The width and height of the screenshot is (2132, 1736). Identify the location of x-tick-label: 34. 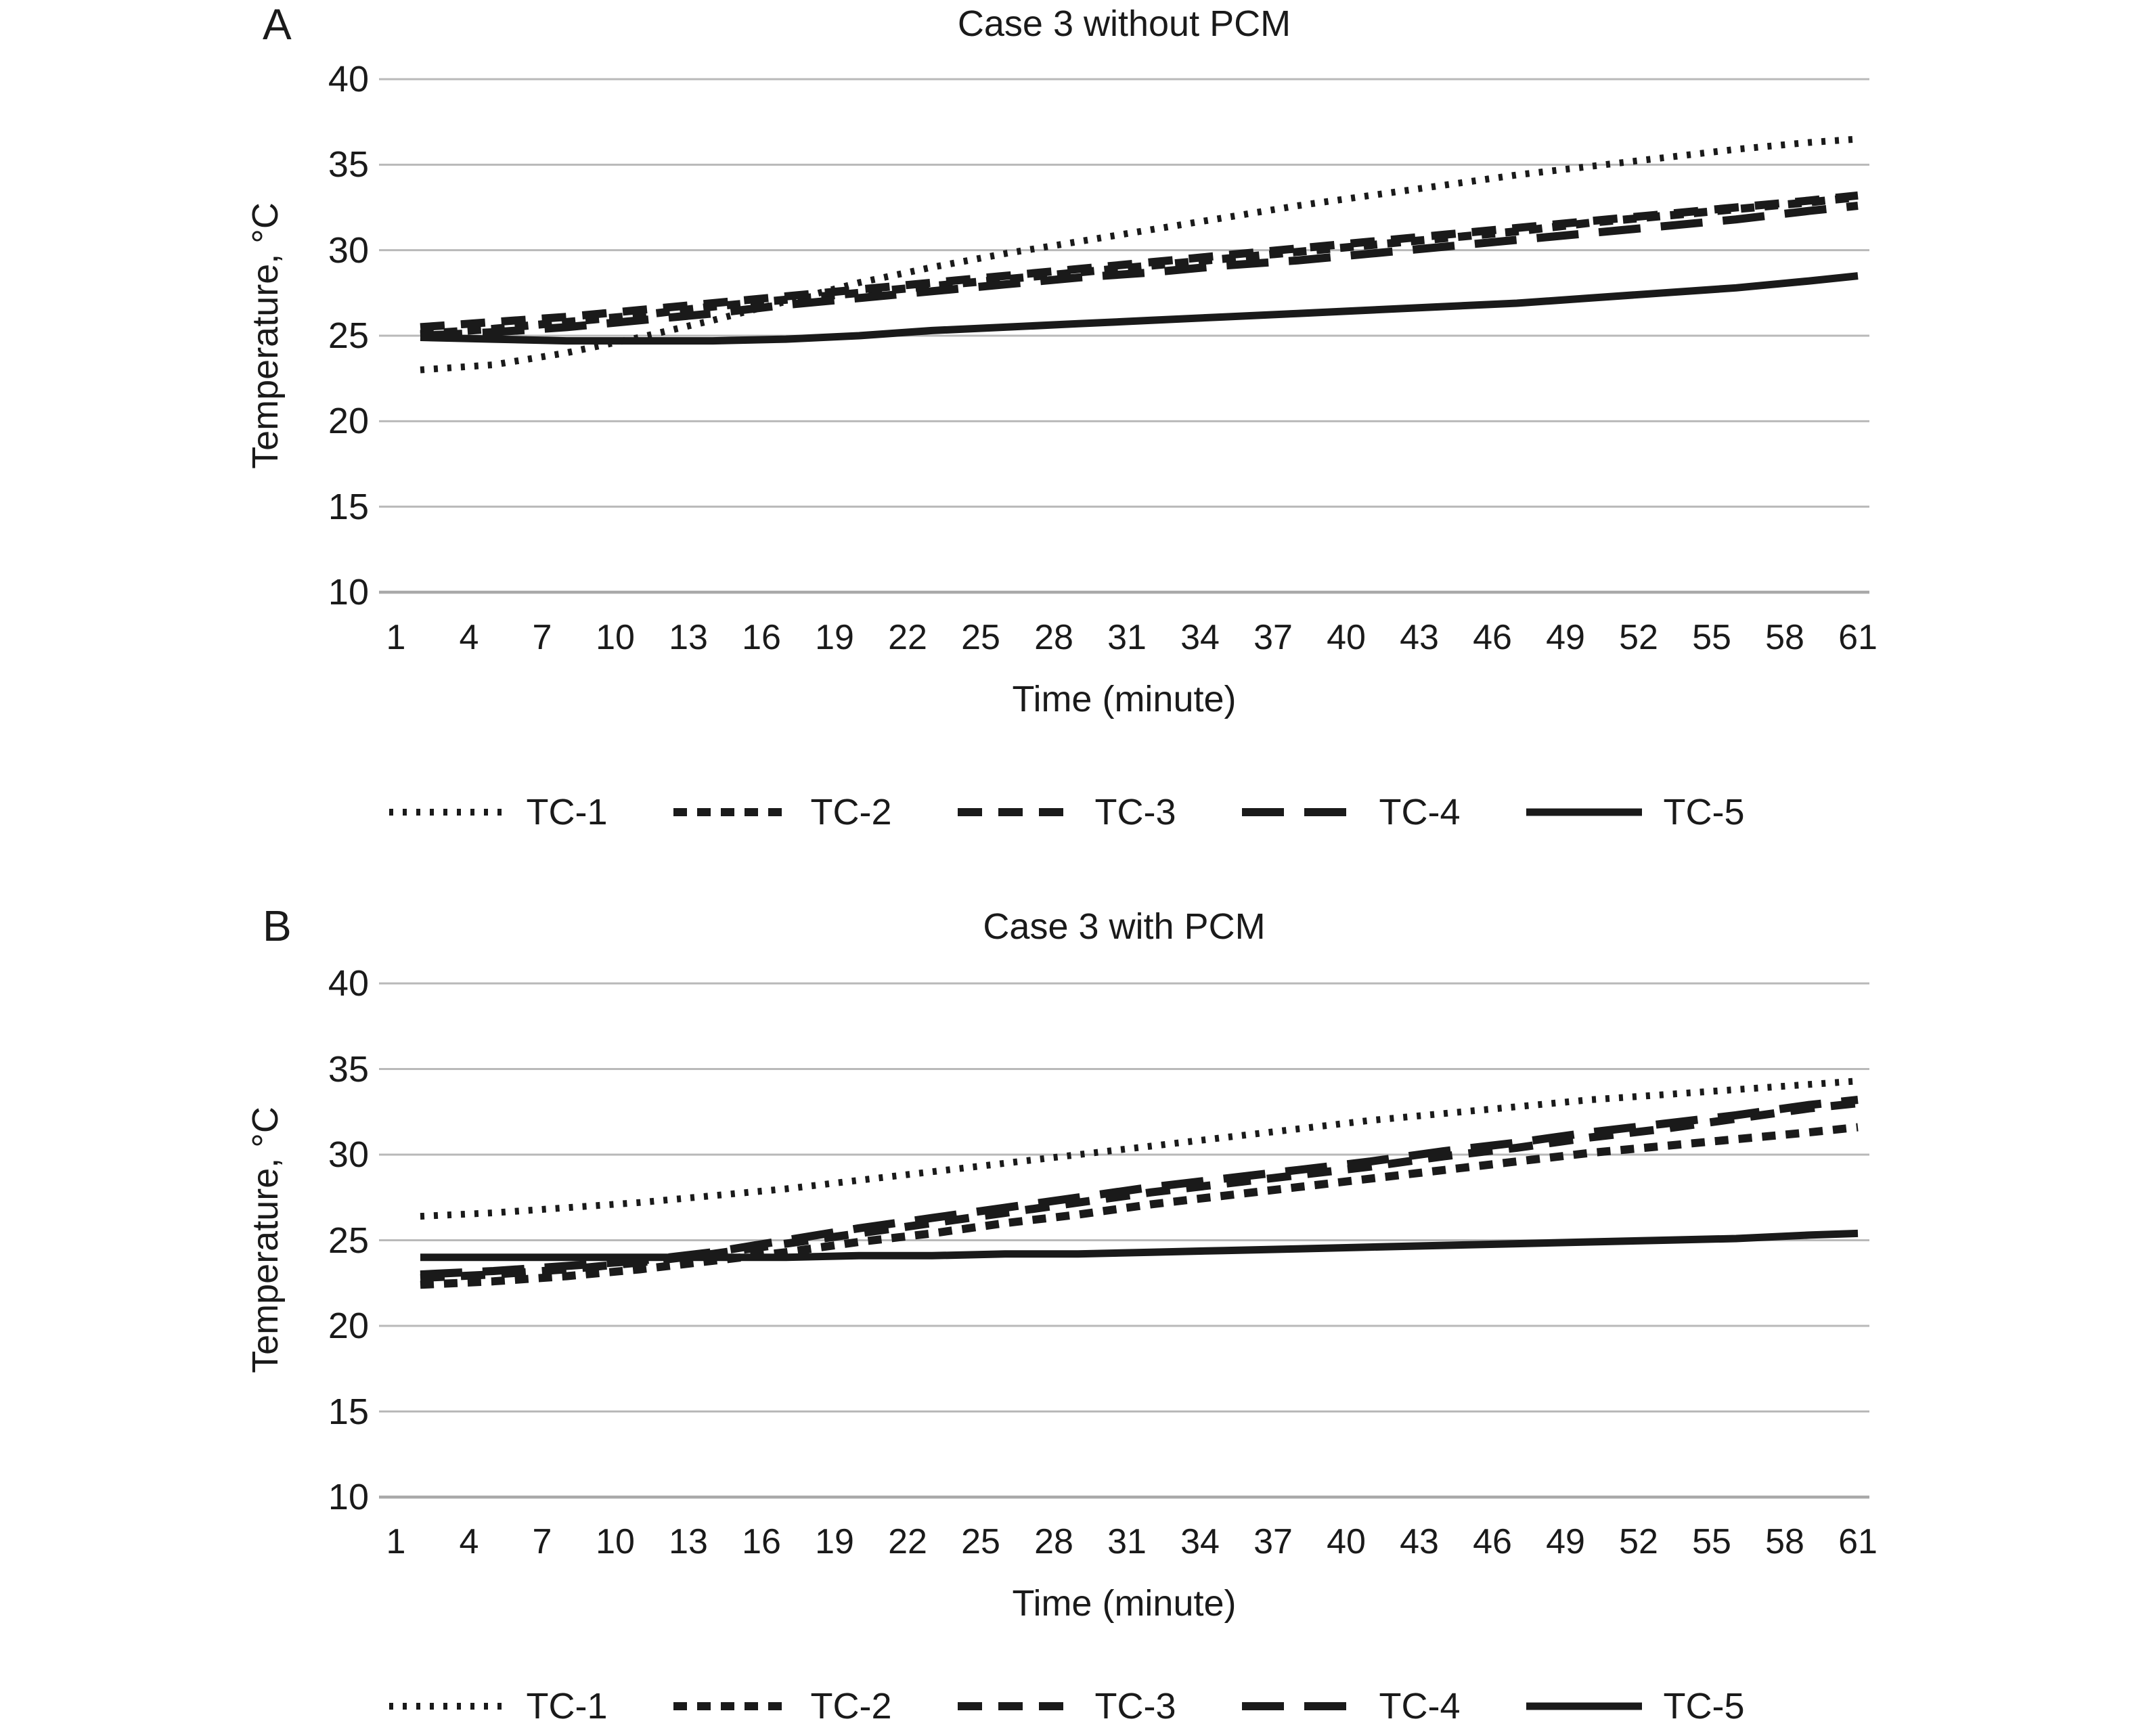
(1200, 637).